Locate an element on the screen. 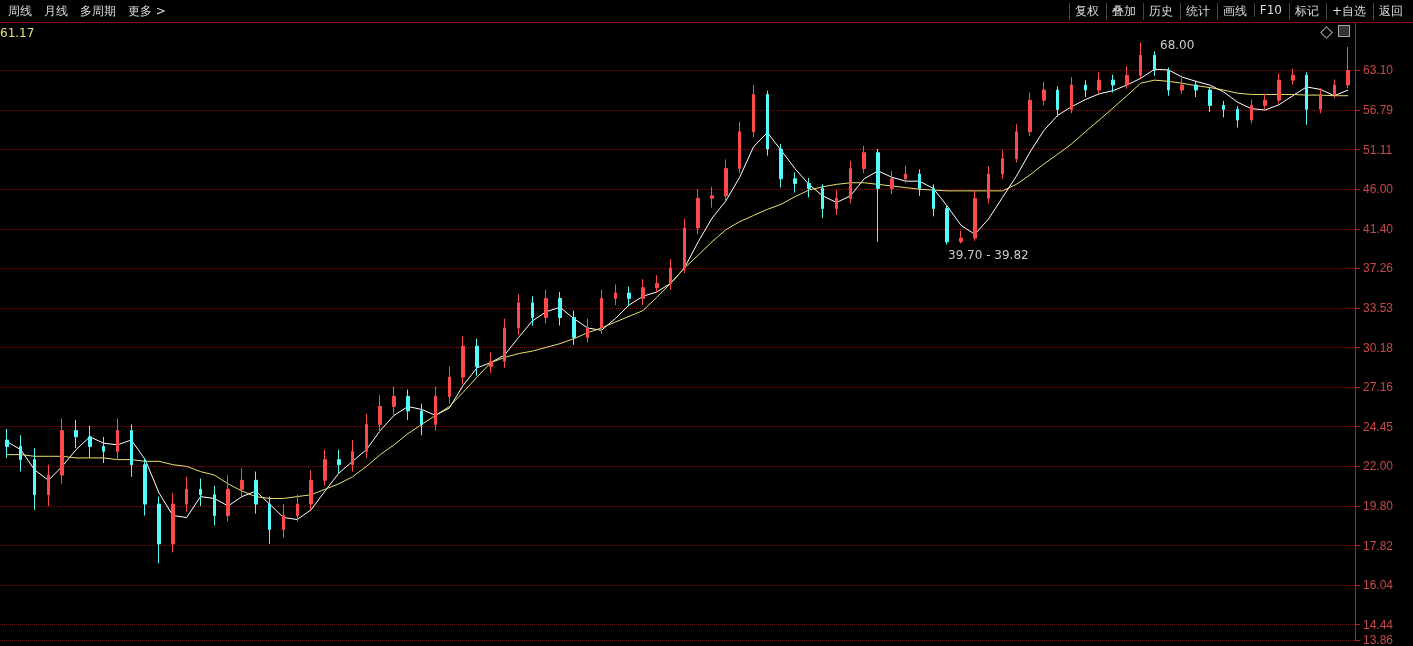 The width and height of the screenshot is (1413, 646). text: 多周期 is located at coordinates (98, 11).